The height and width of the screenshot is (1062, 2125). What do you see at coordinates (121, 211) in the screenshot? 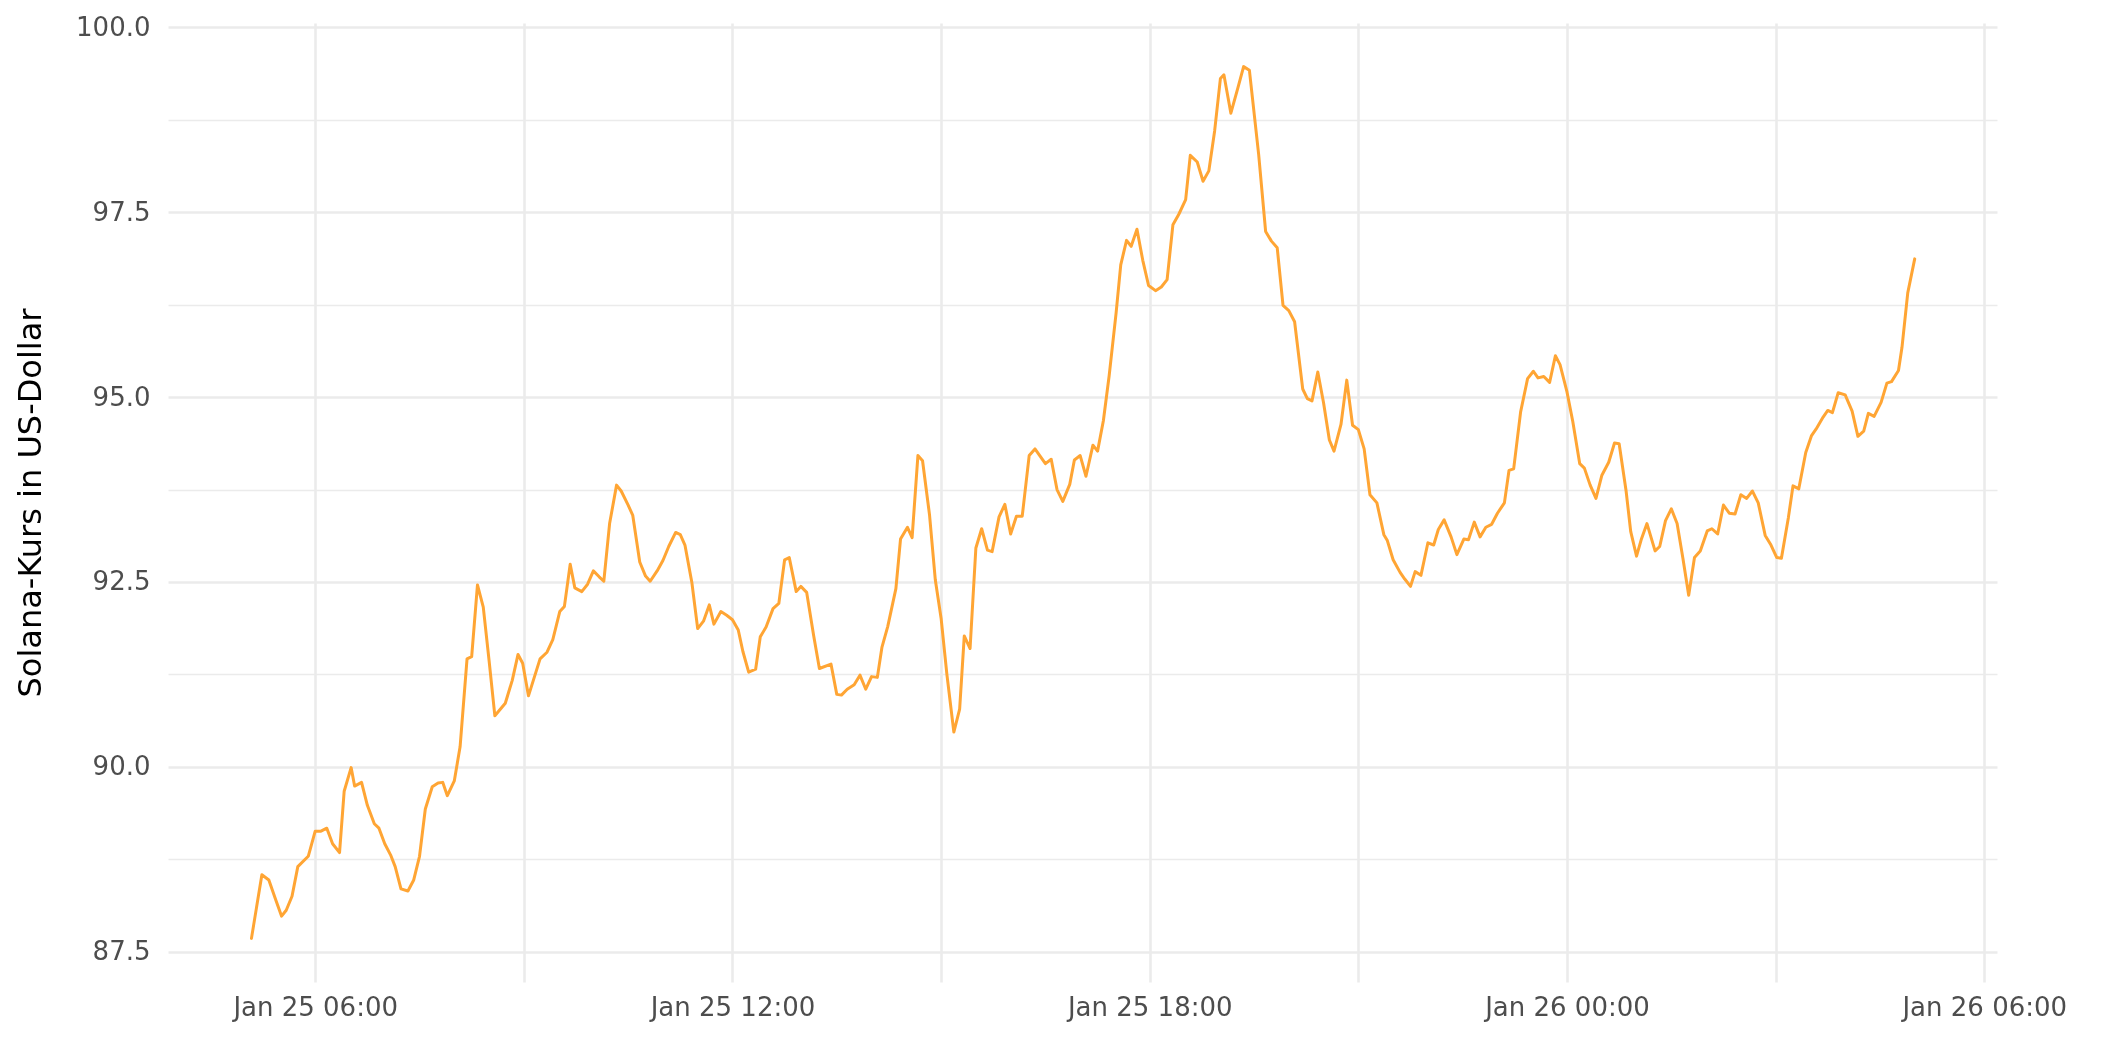
I see `y-tick-label: 97.5` at bounding box center [121, 211].